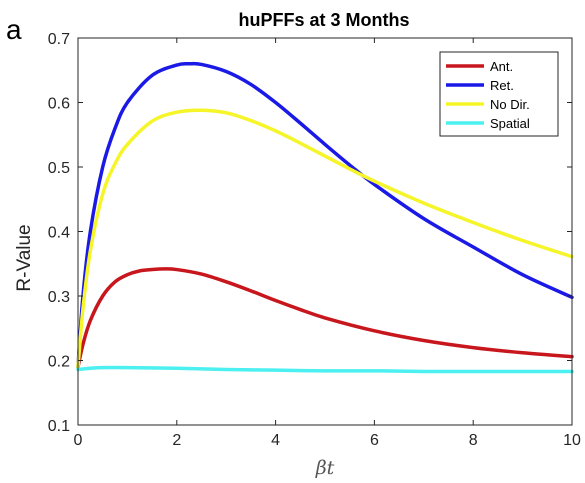 The height and width of the screenshot is (483, 585). I want to click on legend-label-1: Ret., so click(502, 85).